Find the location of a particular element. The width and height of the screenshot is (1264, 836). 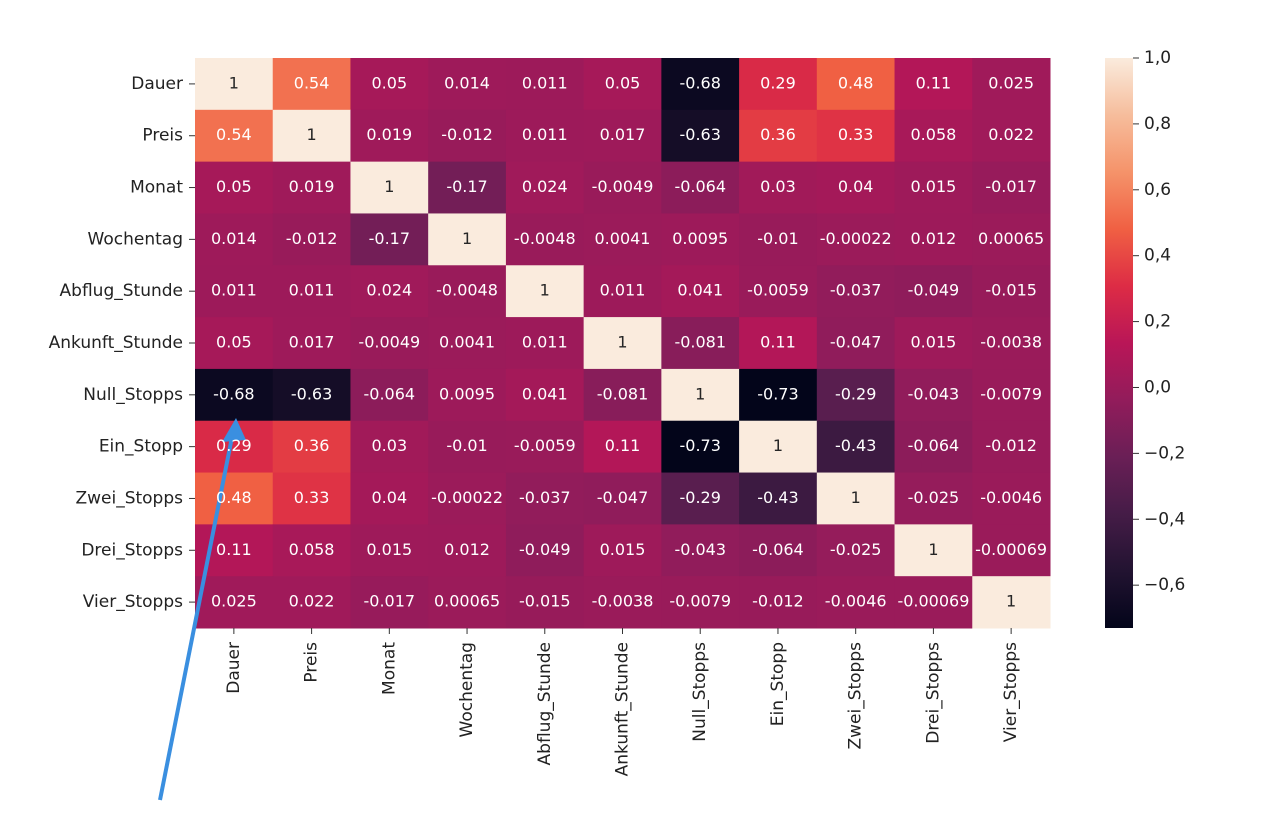

cell-label: 0.058 is located at coordinates (312, 549).